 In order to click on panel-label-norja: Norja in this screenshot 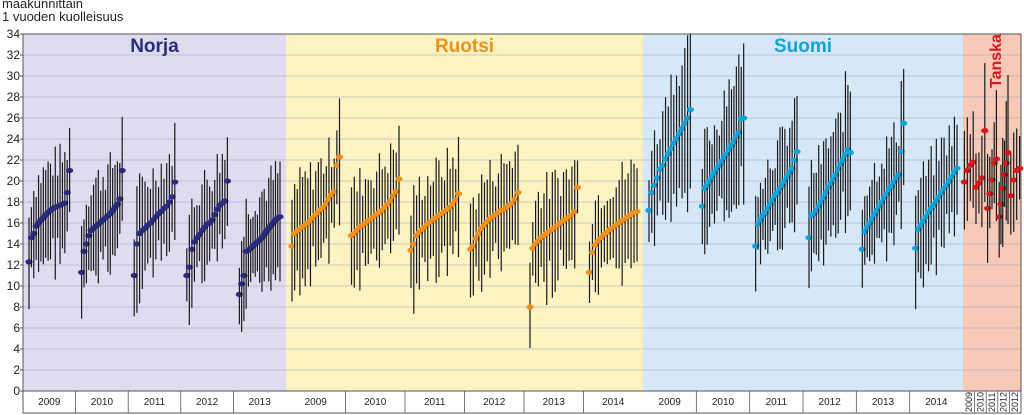, I will do `click(154, 46)`.